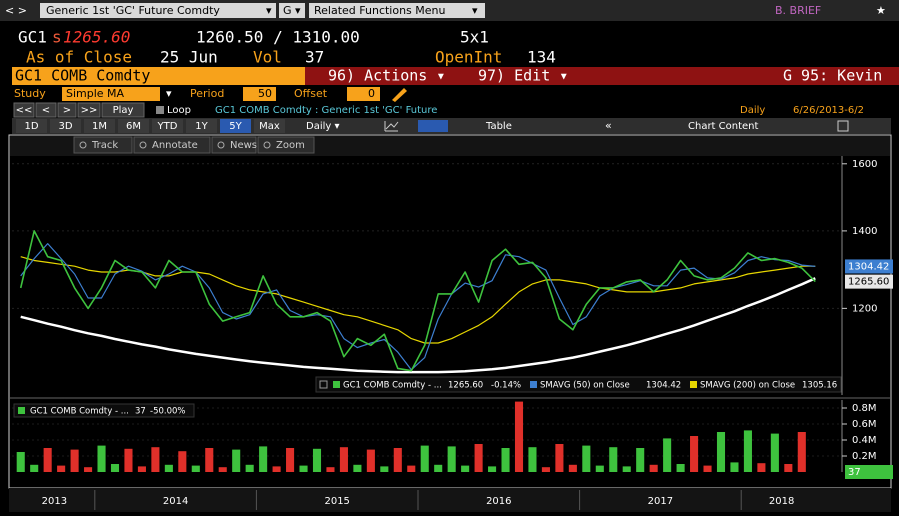  I want to click on security-command, so click(158, 76).